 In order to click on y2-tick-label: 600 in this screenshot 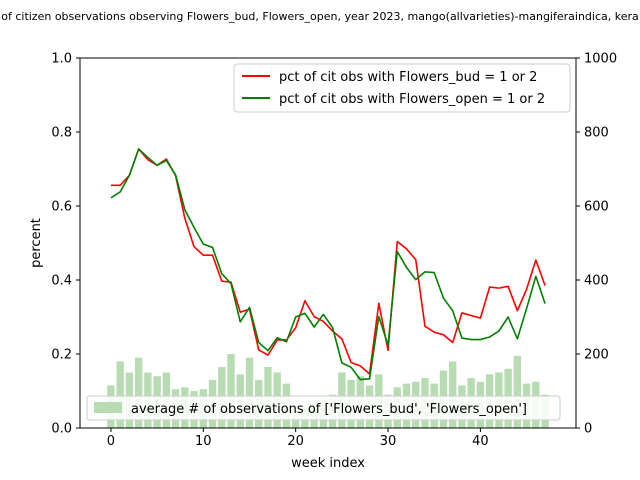, I will do `click(596, 207)`.